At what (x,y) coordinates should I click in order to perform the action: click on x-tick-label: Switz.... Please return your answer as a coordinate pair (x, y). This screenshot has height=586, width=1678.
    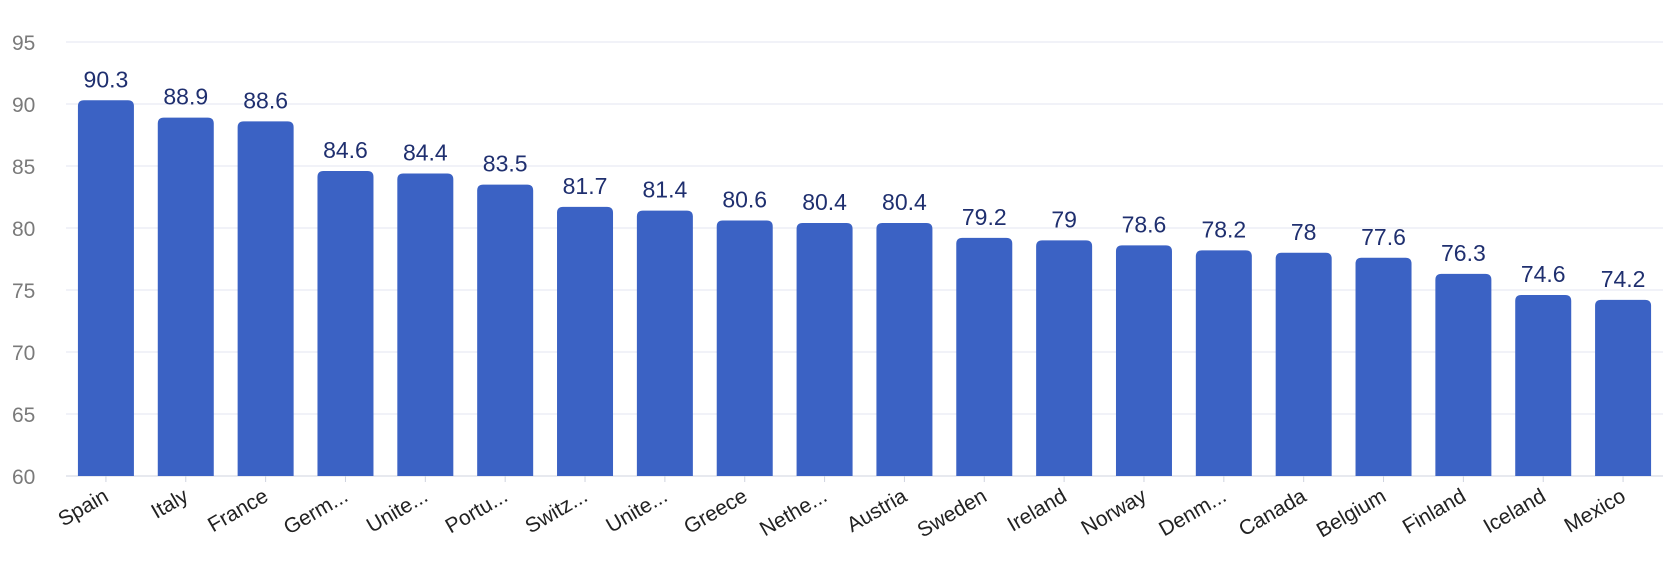
    Looking at the image, I should click on (556, 511).